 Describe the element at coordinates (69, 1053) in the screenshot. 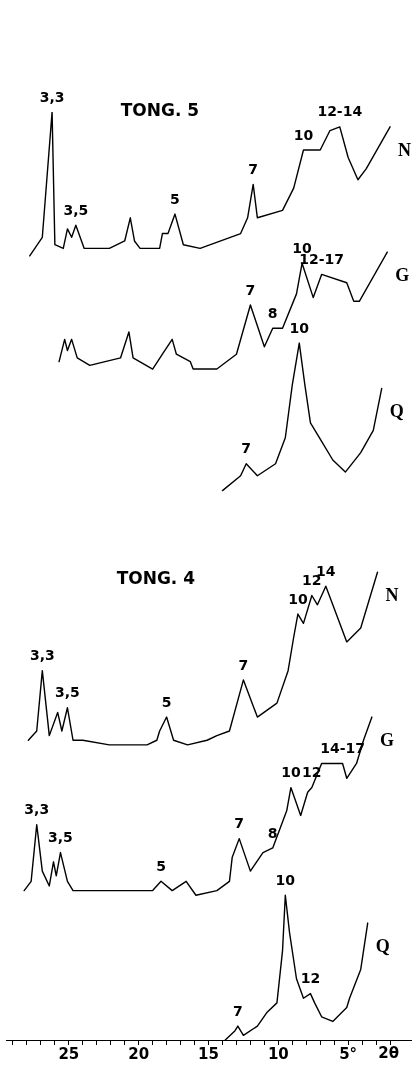

I see `x-tick-label: 25` at that location.